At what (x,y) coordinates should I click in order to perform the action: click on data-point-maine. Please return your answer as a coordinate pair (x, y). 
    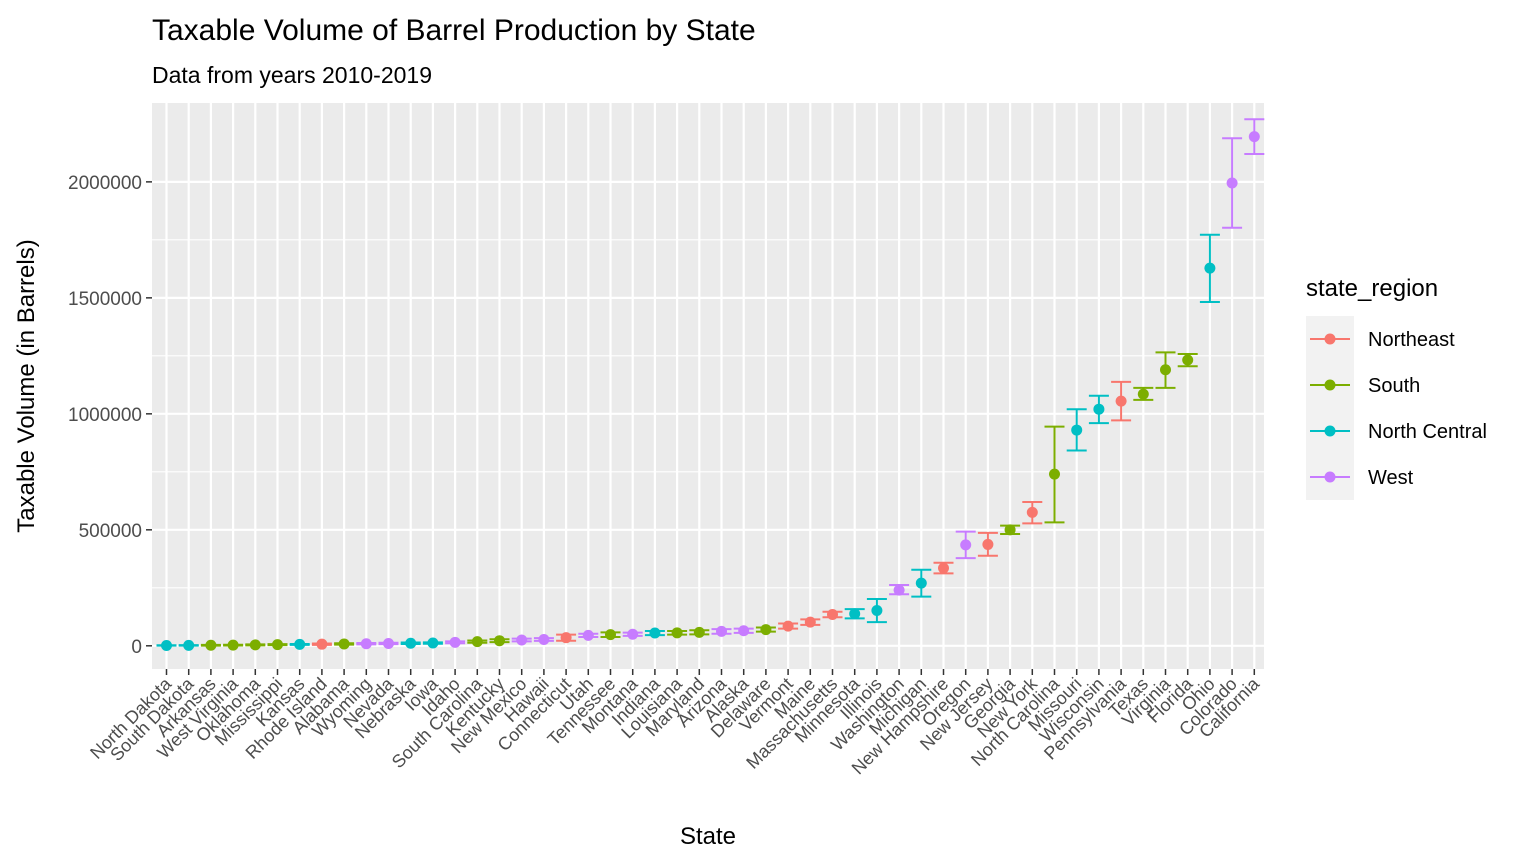
    Looking at the image, I should click on (810, 622).